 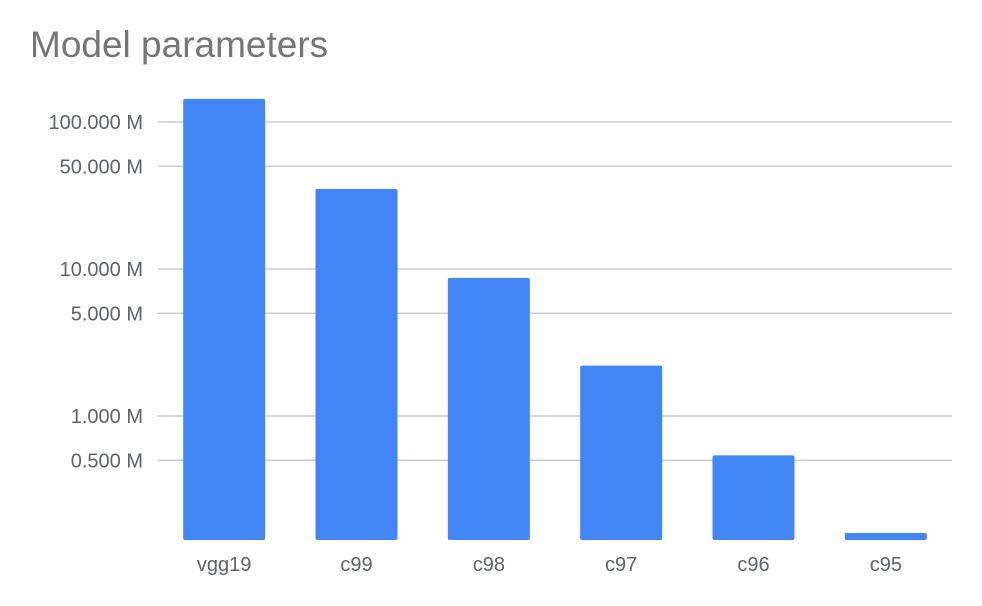 I want to click on x-tick-label: vgg19, so click(x=224, y=565).